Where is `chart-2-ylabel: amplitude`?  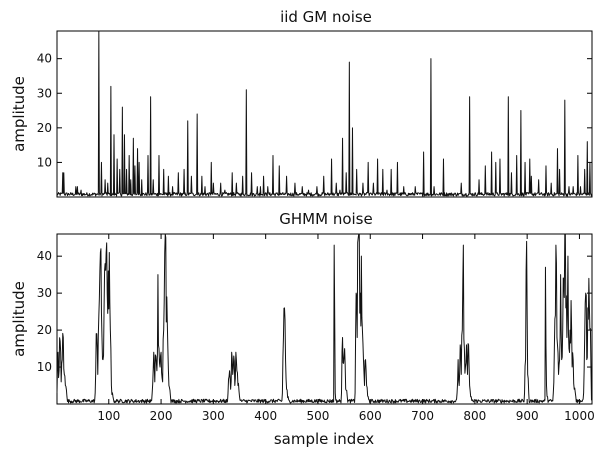
chart-2-ylabel: amplitude is located at coordinates (19, 319).